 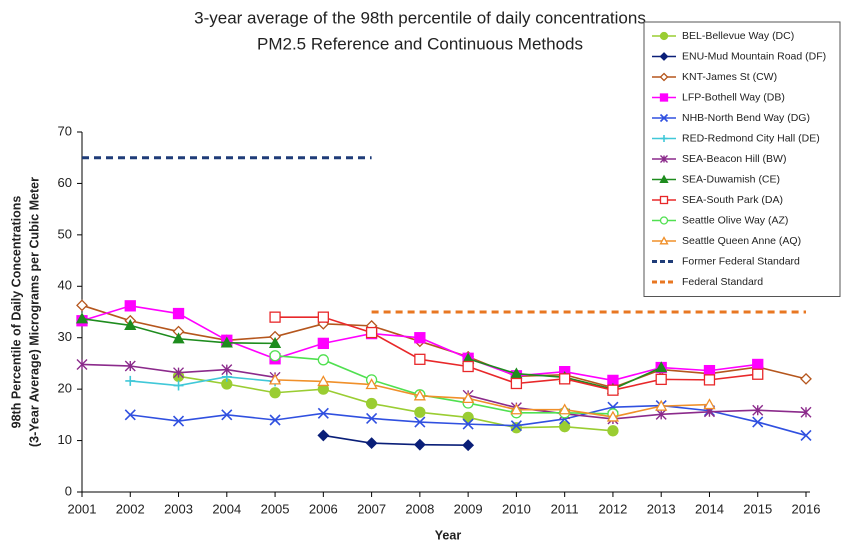 I want to click on x-tick-label: 2009, so click(x=468, y=508).